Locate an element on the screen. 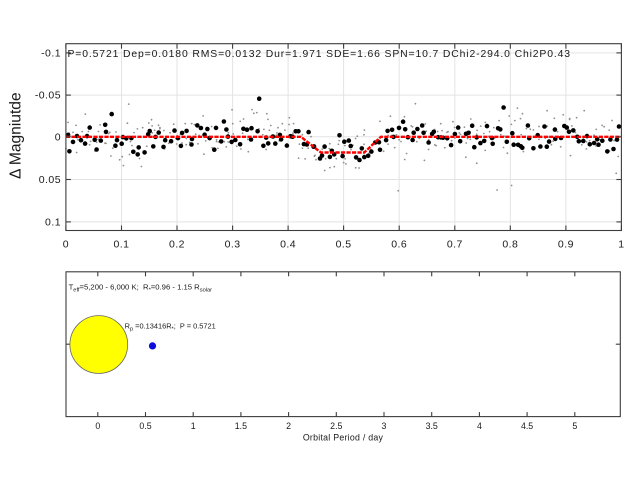  svg-text: 1.5 is located at coordinates (241, 426).